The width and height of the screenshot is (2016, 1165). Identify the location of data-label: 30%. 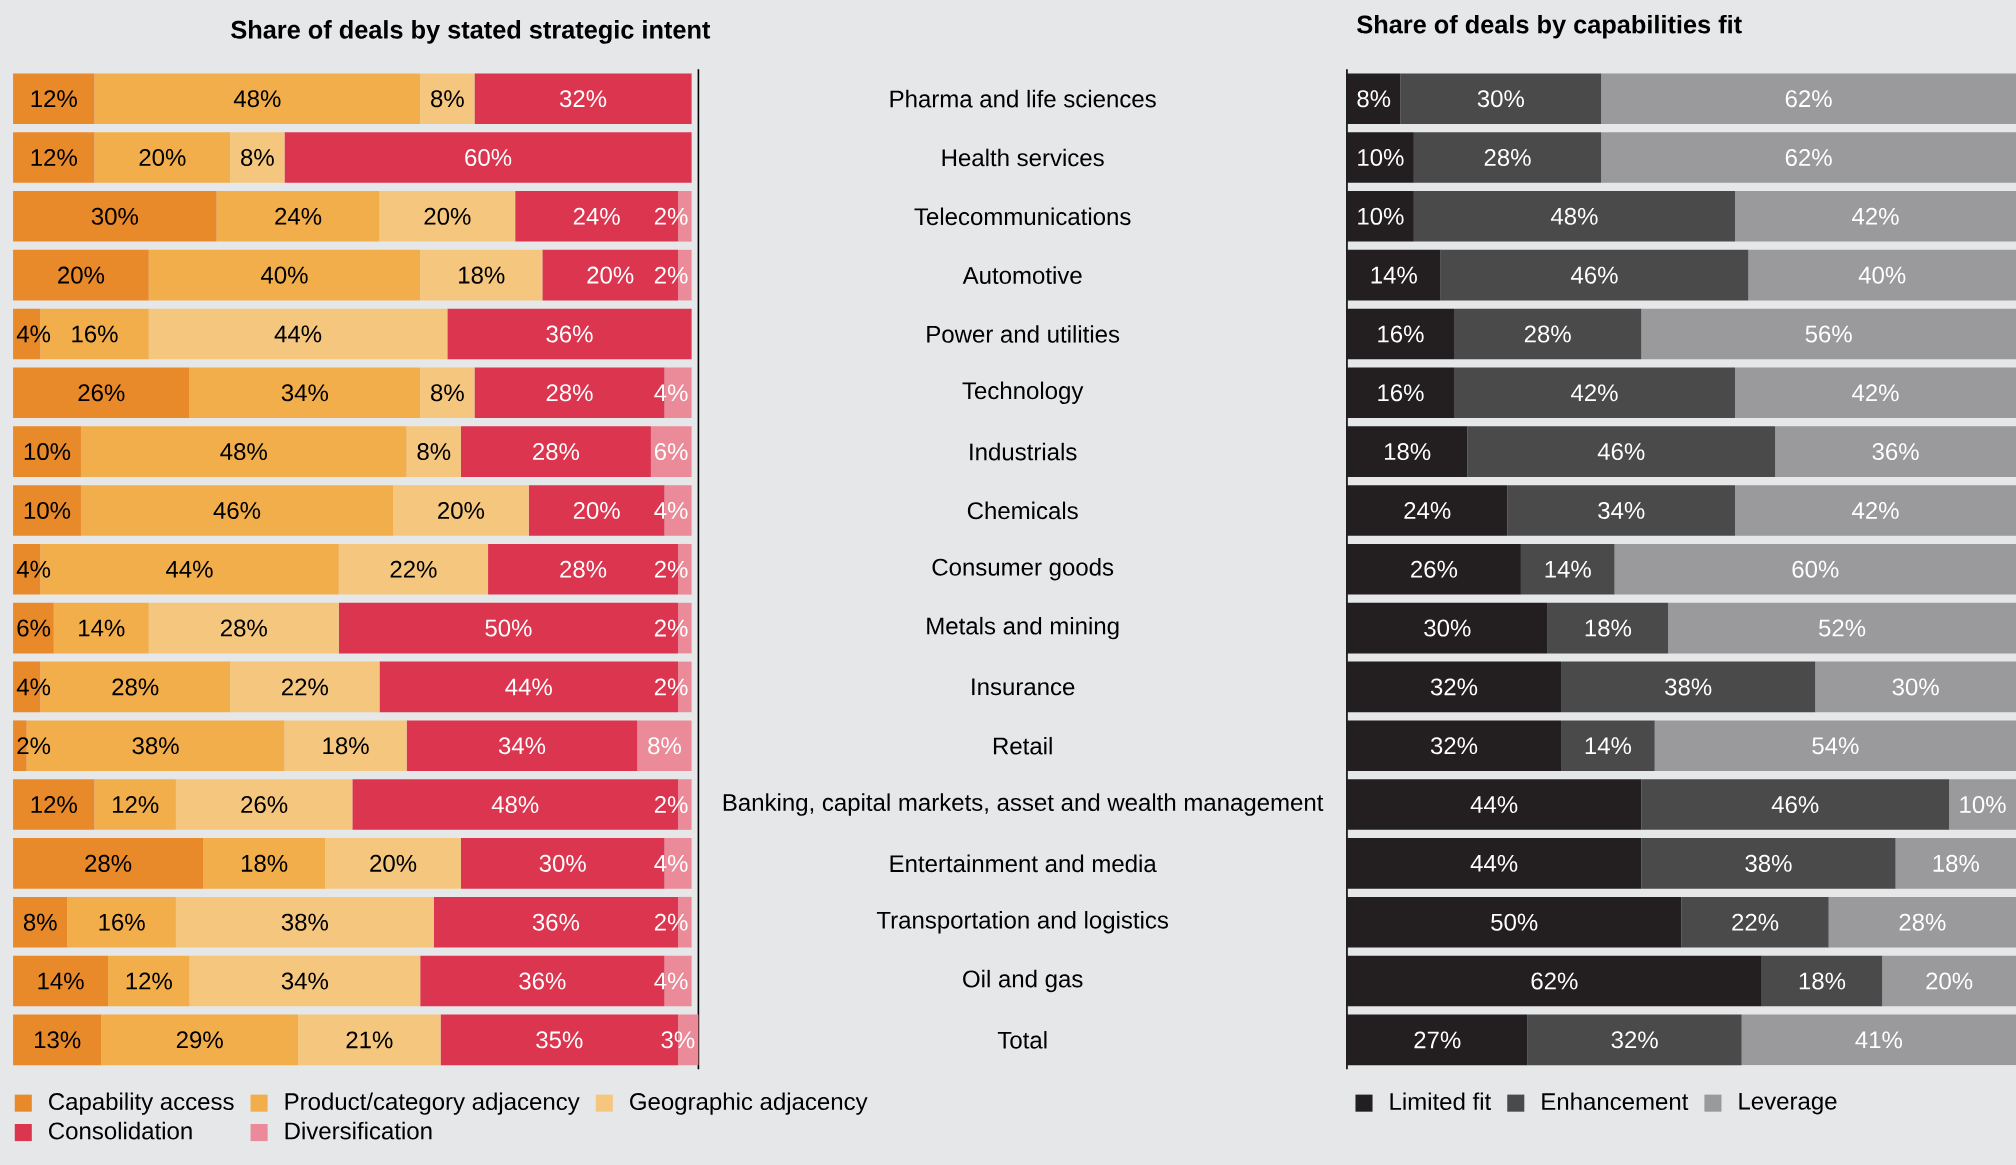
(1500, 99).